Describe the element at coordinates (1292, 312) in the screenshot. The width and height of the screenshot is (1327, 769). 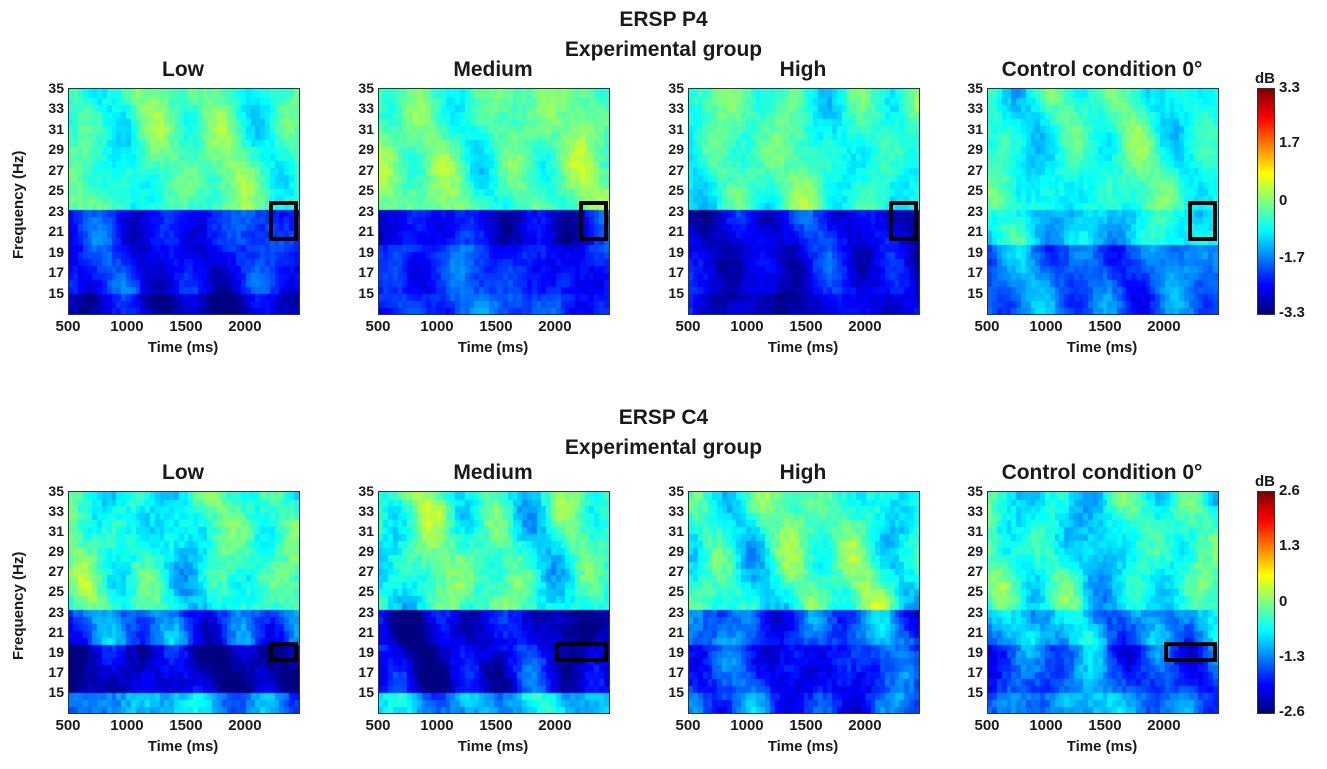
I see `colorbar-tick-label: -3.3` at that location.